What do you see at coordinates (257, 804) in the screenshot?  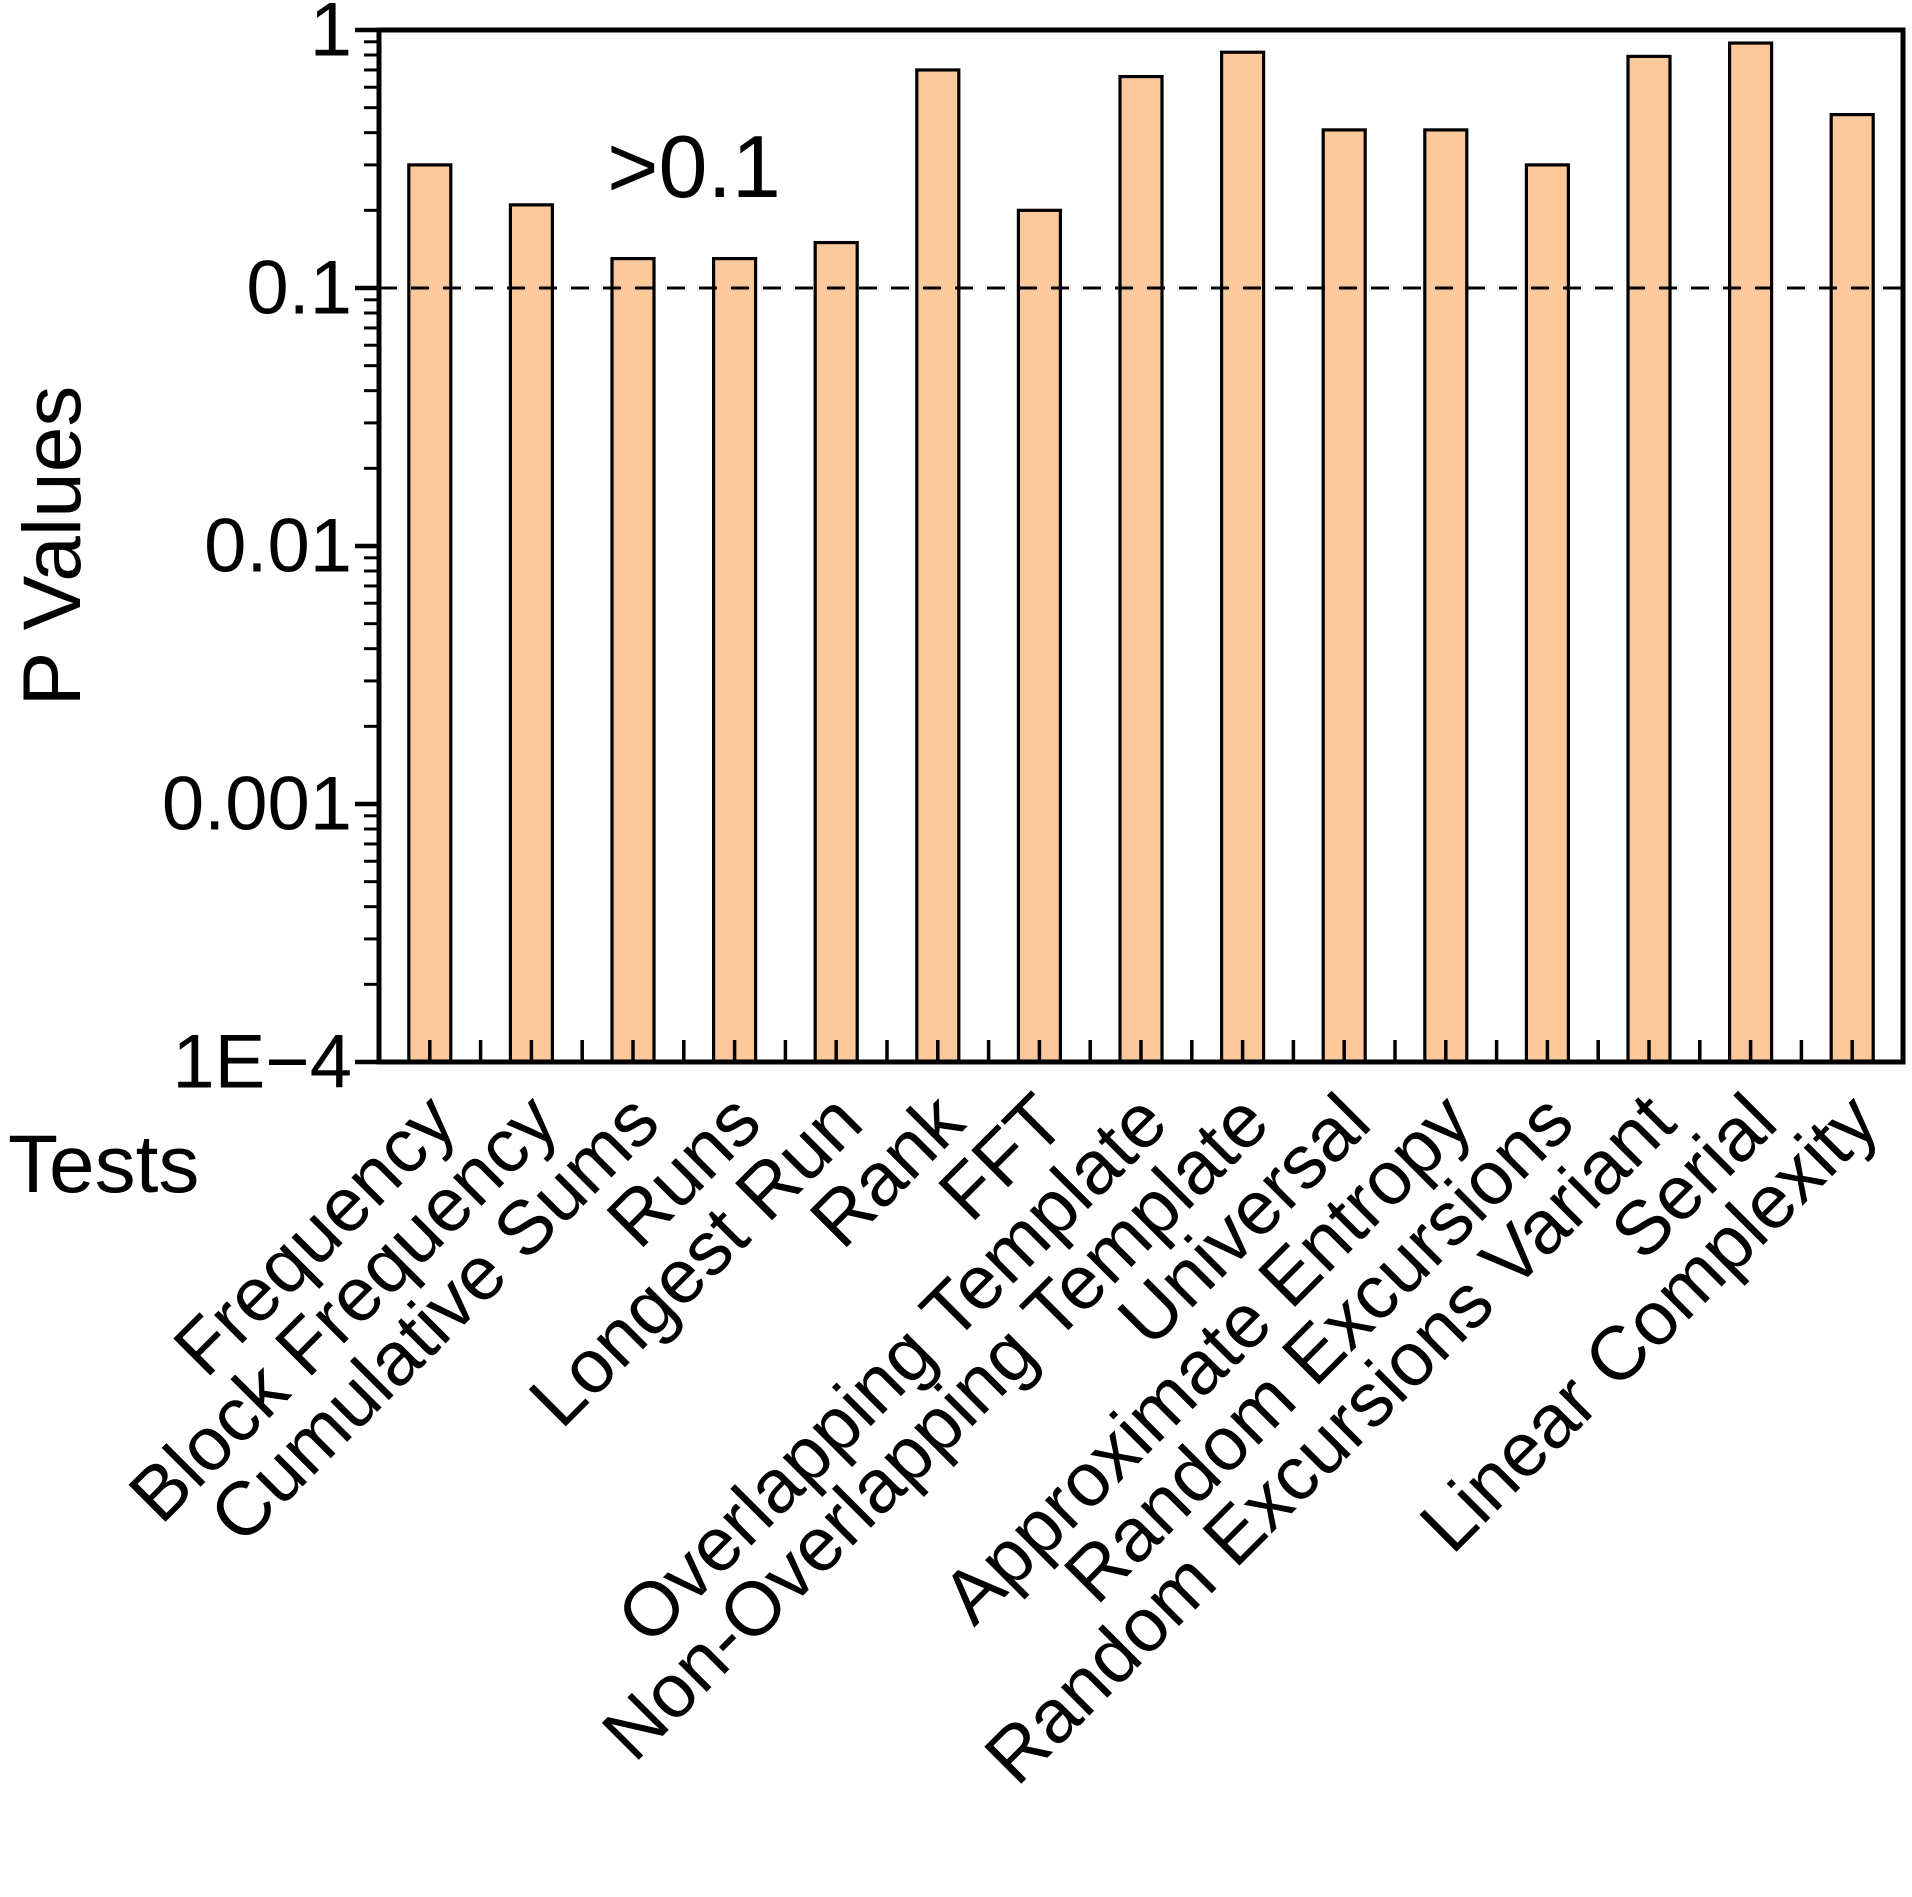 I see `y-tick-label-0.001: 0.001` at bounding box center [257, 804].